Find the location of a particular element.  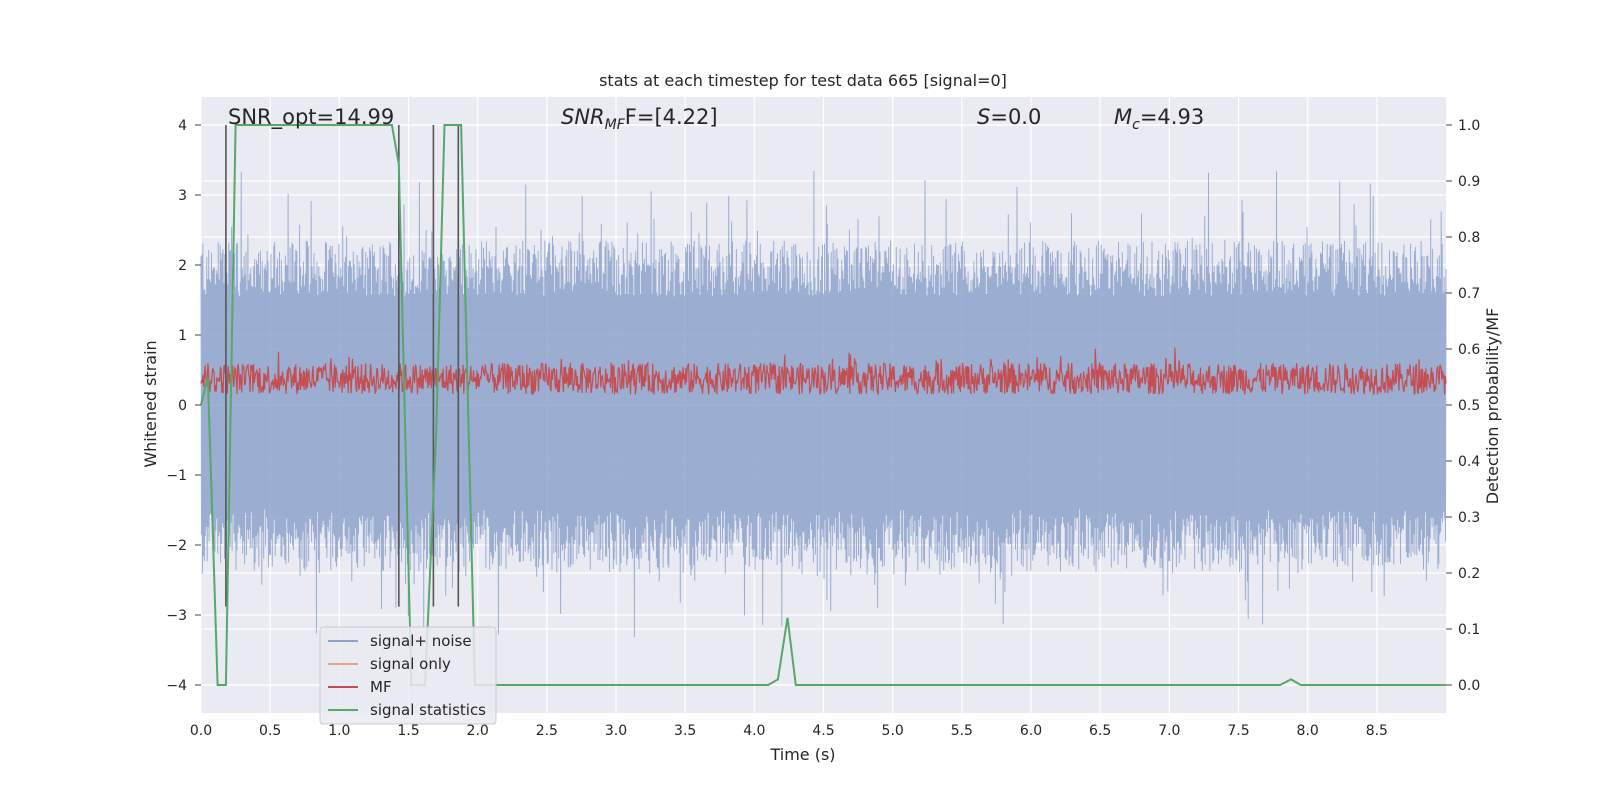

x-tick-label: 7.0 is located at coordinates (1169, 731).